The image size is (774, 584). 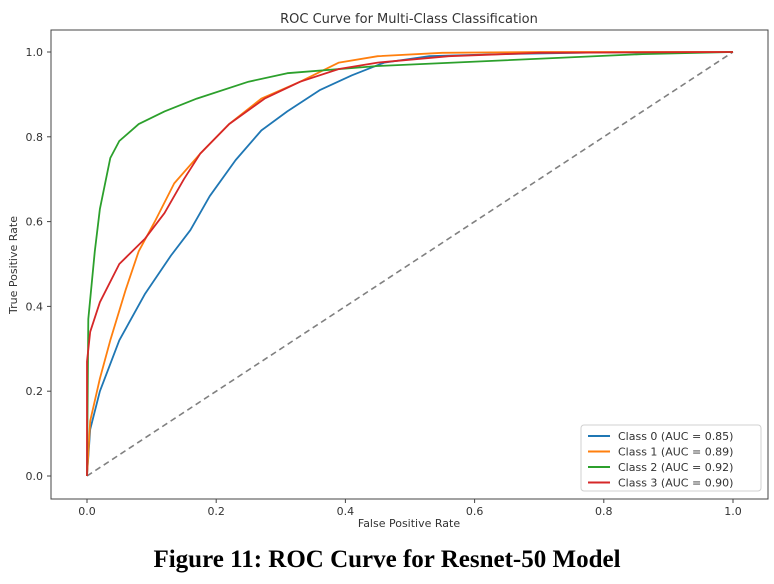 I want to click on y-axis-label: True Positive Rate, so click(x=13, y=265).